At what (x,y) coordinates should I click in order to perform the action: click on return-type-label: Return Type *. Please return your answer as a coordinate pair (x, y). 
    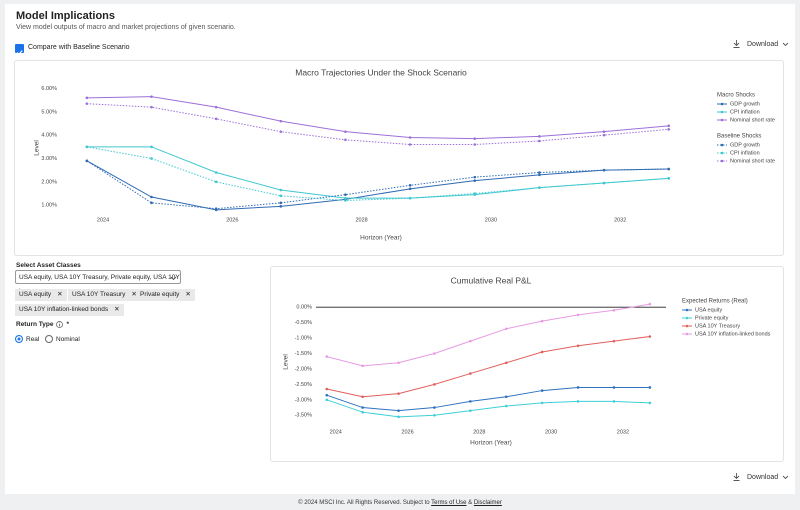
    Looking at the image, I should click on (42, 324).